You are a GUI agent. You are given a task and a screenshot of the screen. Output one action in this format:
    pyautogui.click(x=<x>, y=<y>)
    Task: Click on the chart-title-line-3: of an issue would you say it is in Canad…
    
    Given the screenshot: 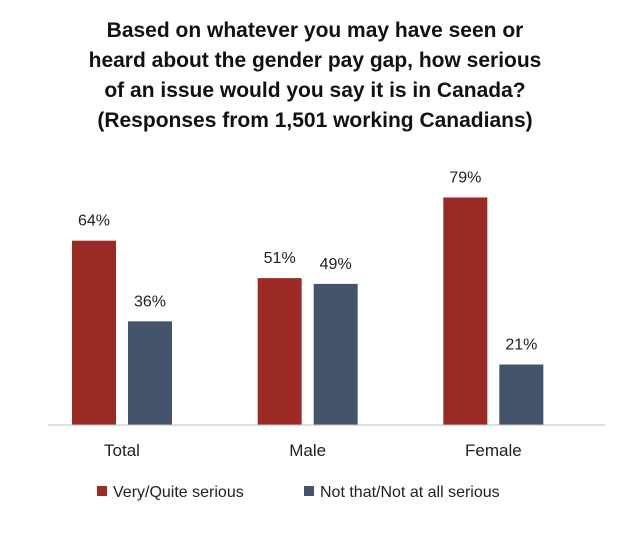 What is the action you would take?
    pyautogui.click(x=314, y=90)
    